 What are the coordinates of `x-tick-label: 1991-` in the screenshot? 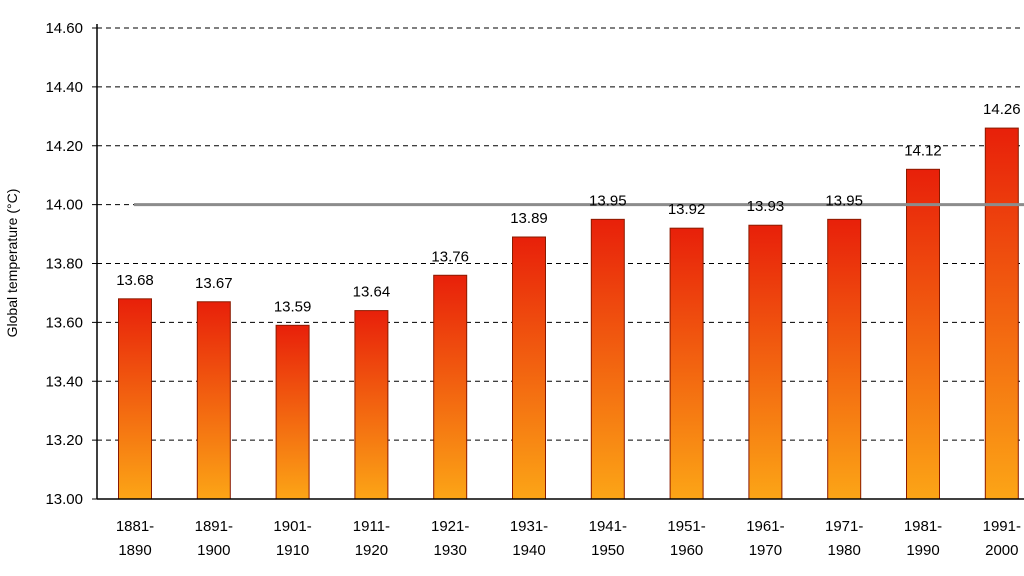 It's located at (1002, 526).